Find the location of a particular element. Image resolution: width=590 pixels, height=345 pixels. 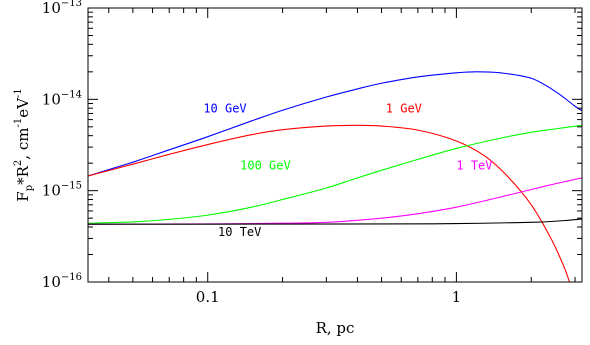

y-tick-label: 10−13 is located at coordinates (62, 8).